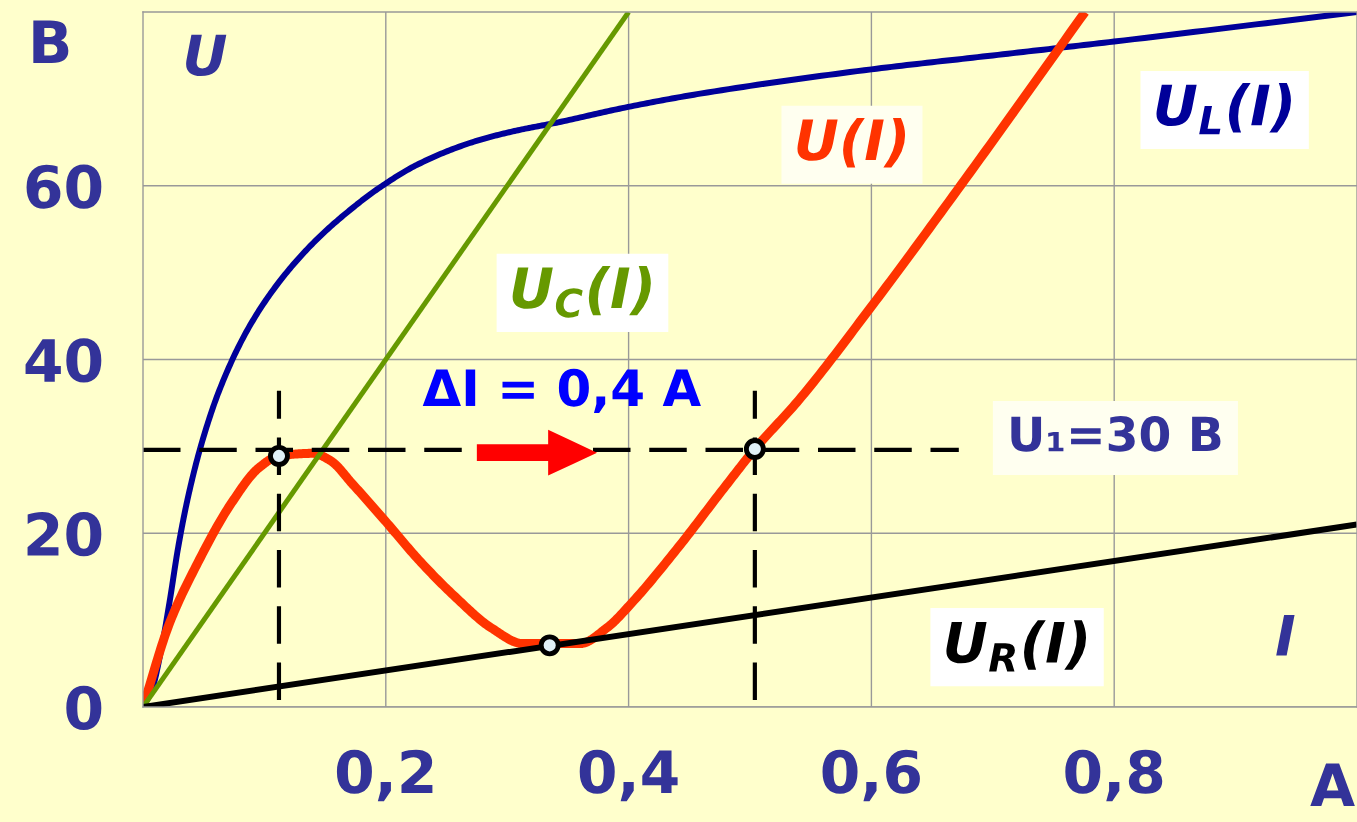 The image size is (1357, 822). What do you see at coordinates (1016, 646) in the screenshot?
I see `series-label: U$_{R}$(I)` at bounding box center [1016, 646].